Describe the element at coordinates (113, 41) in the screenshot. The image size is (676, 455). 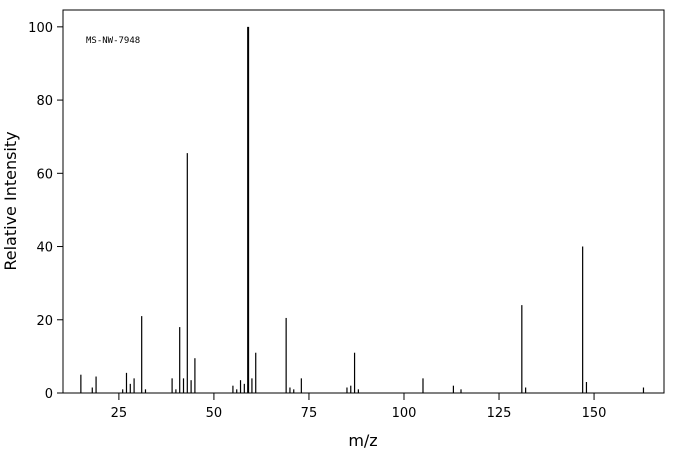
I see `annotation: MS-NW-7948` at that location.